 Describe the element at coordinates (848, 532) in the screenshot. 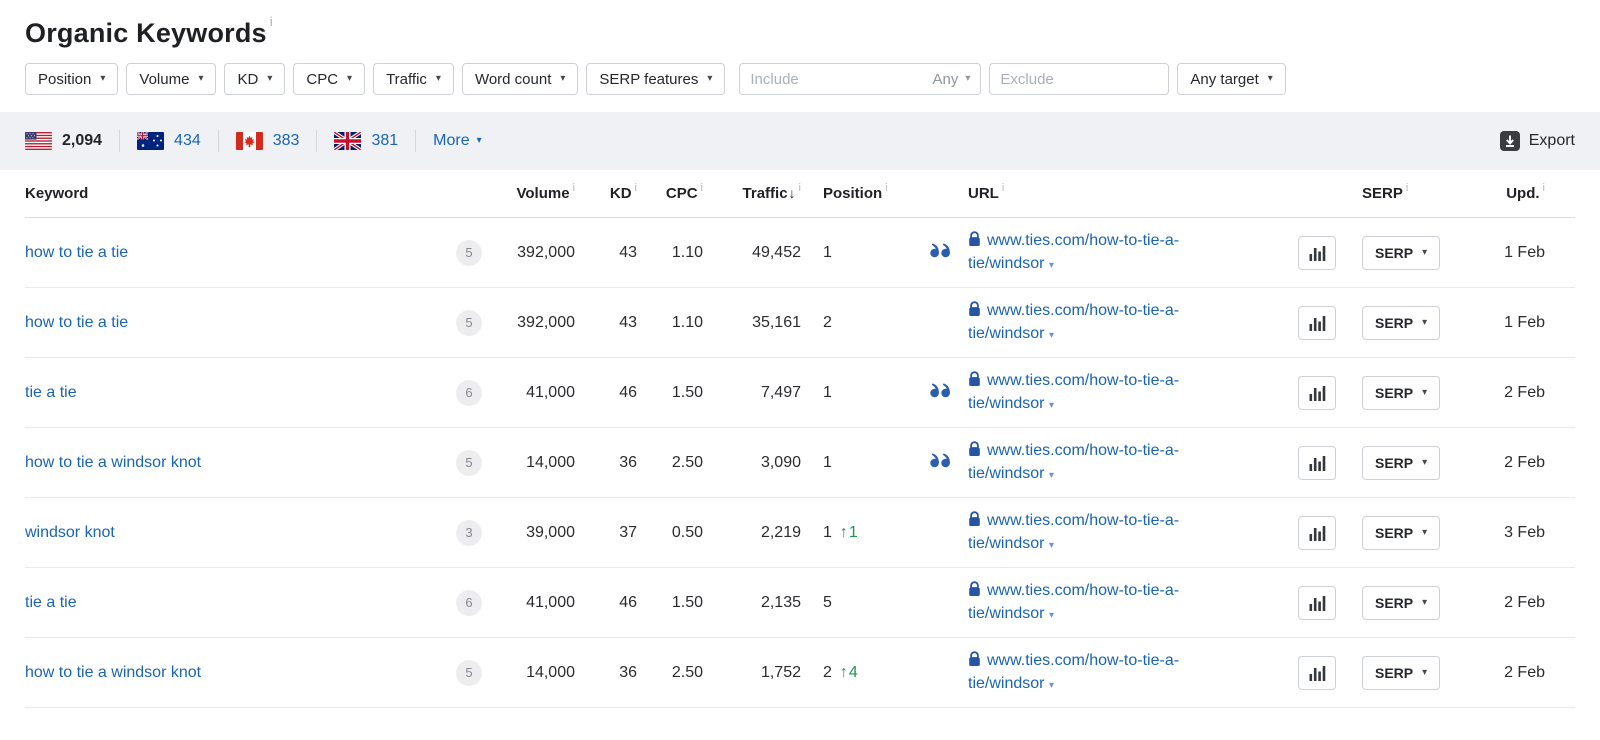

I see `position-change: ↑ 1` at that location.